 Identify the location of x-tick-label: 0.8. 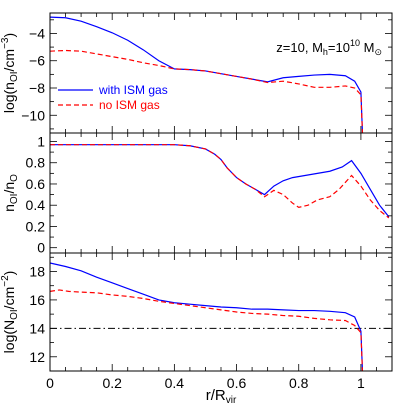
(299, 383).